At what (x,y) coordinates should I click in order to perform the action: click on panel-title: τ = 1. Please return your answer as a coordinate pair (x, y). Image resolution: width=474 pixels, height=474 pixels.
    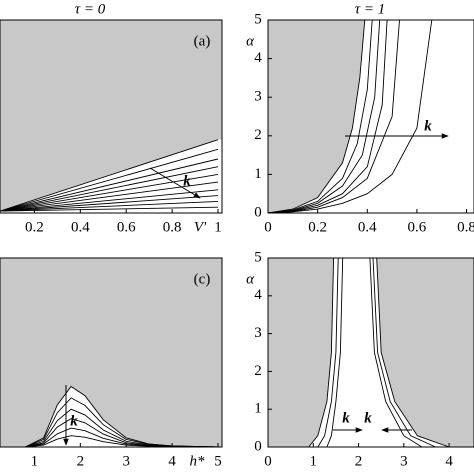
    Looking at the image, I should click on (370, 9).